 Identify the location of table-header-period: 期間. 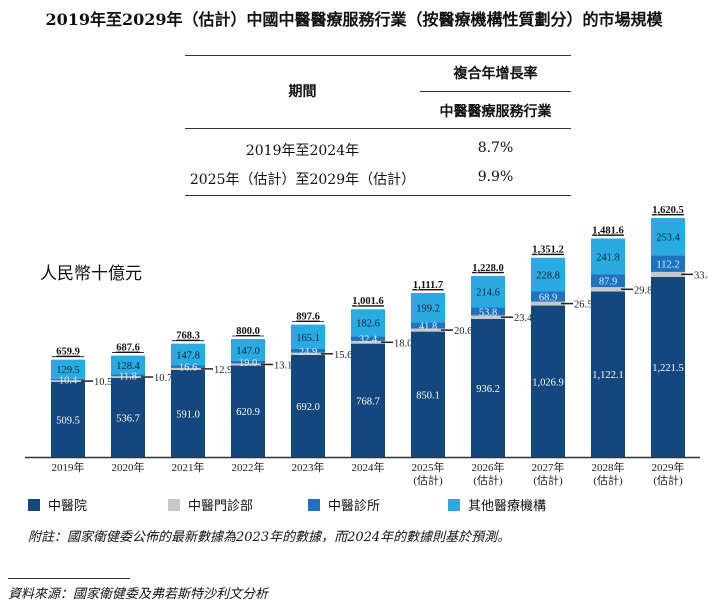
(302, 92).